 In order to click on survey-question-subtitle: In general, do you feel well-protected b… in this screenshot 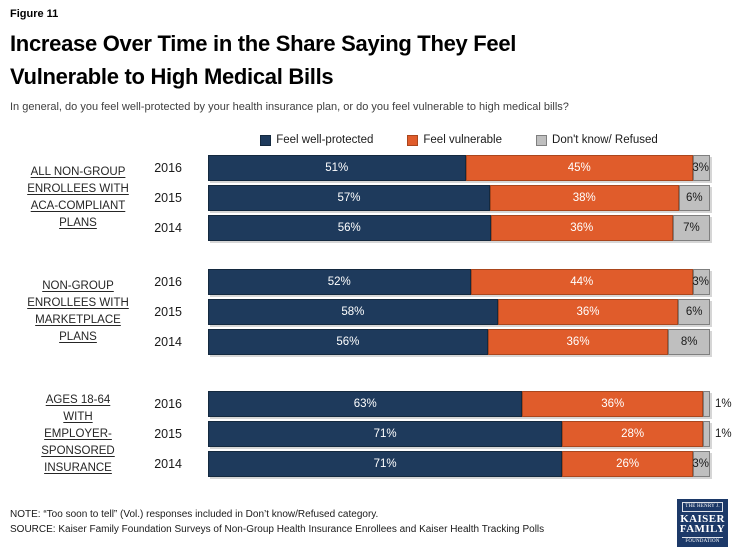, I will do `click(289, 107)`.